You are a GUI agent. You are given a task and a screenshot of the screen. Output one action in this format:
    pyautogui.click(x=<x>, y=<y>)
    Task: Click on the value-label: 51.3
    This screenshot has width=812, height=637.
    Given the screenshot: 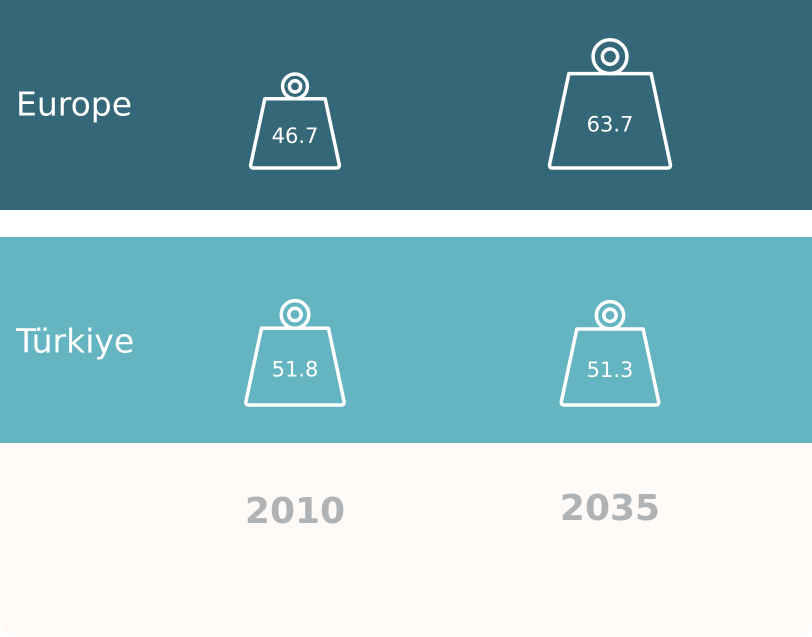 What is the action you would take?
    pyautogui.click(x=610, y=370)
    